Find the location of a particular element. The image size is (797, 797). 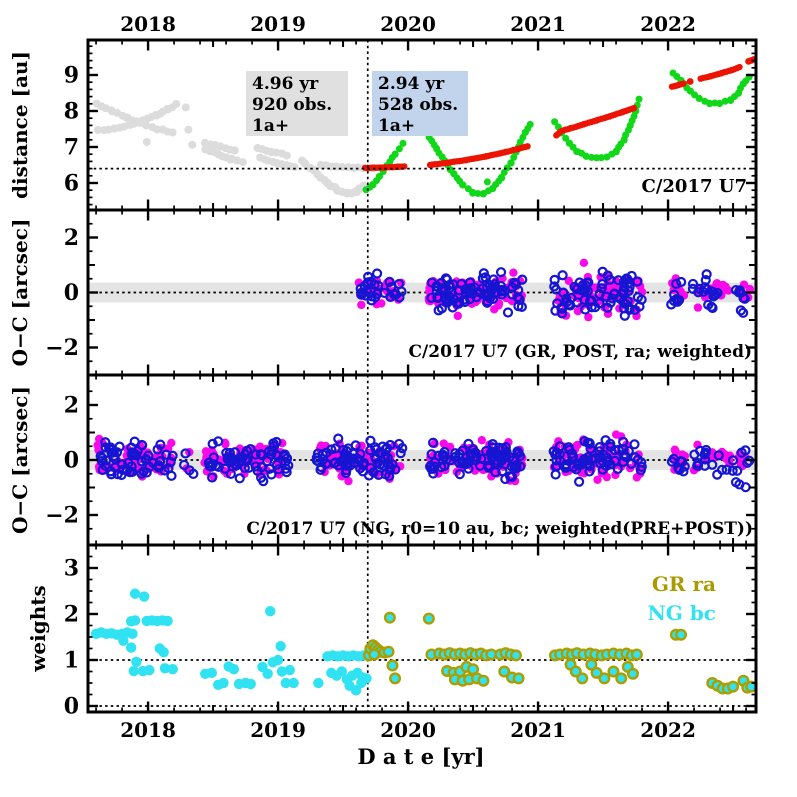

year-label-bottom: 2018 is located at coordinates (148, 730).